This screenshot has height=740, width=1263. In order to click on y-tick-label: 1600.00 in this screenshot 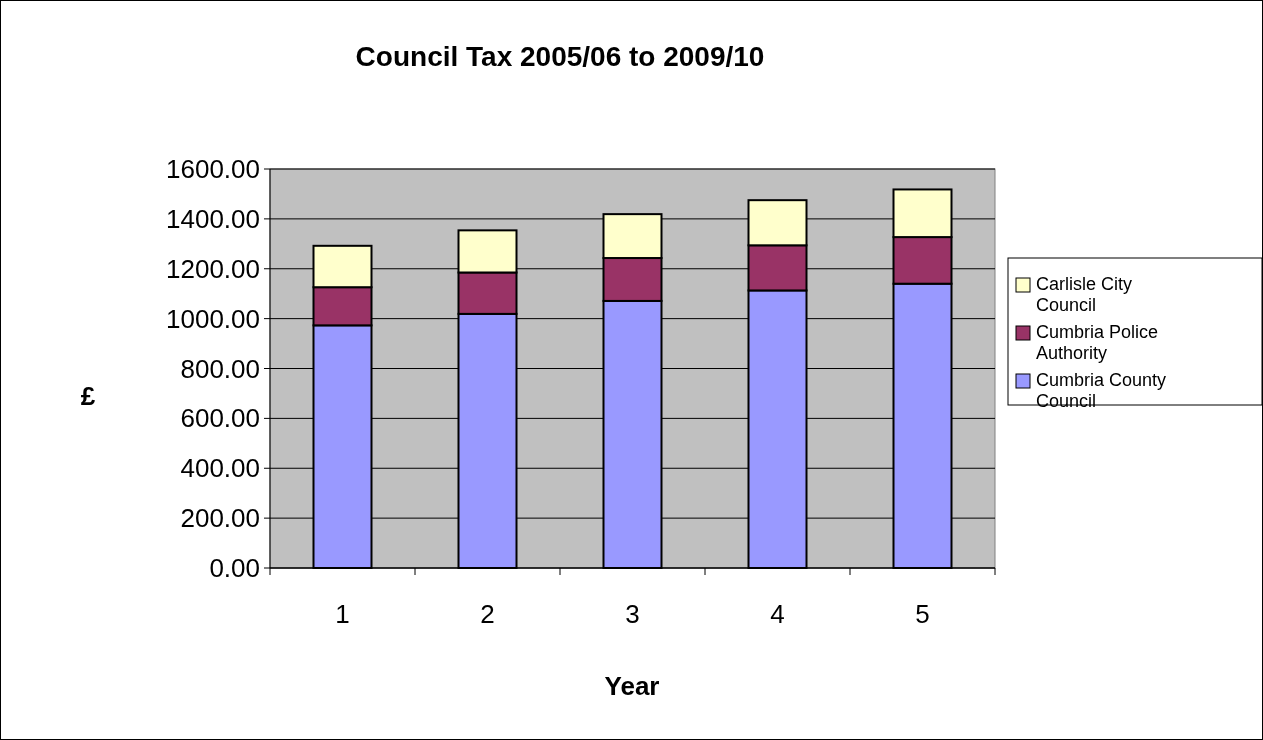, I will do `click(213, 169)`.